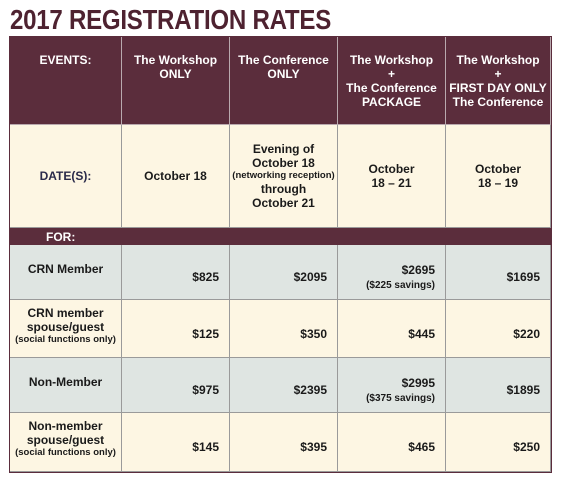 Image resolution: width=561 pixels, height=481 pixels. I want to click on header-cell: The Conference ONLY, so click(284, 81).